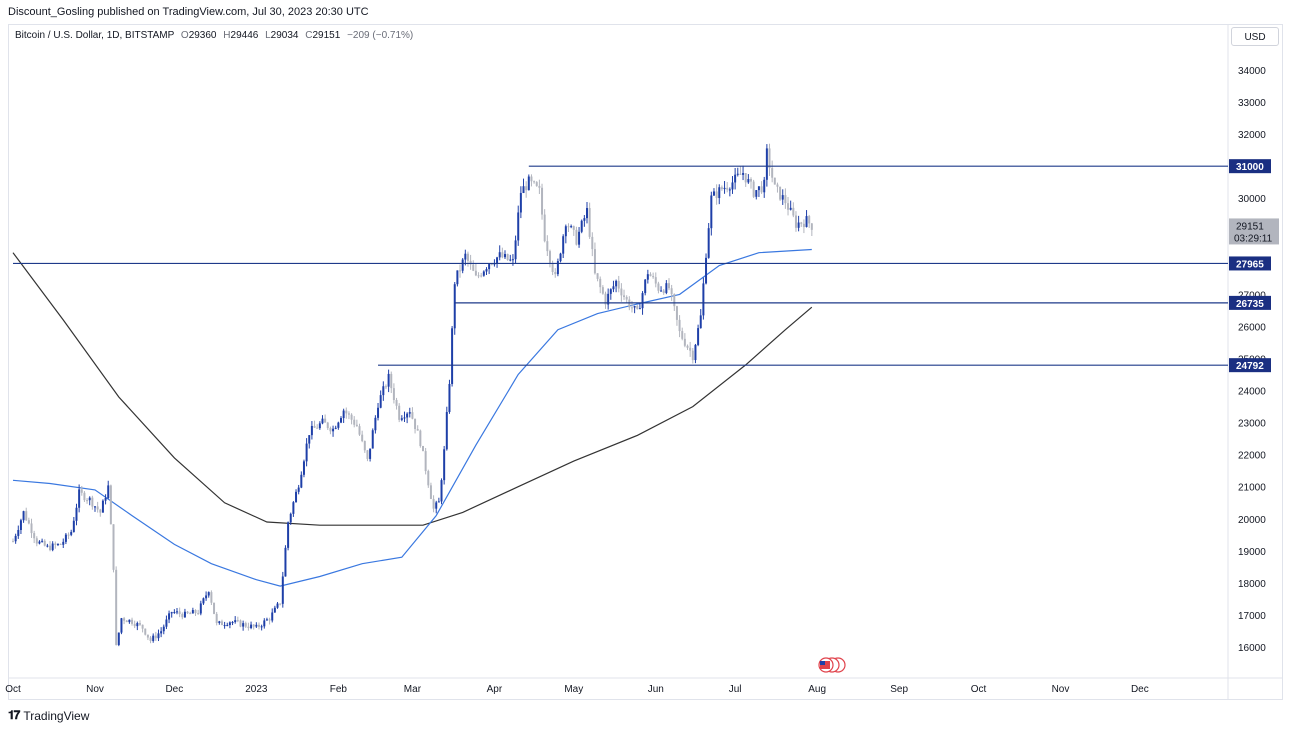 The width and height of the screenshot is (1292, 730). I want to click on flag-canton, so click(822, 663).